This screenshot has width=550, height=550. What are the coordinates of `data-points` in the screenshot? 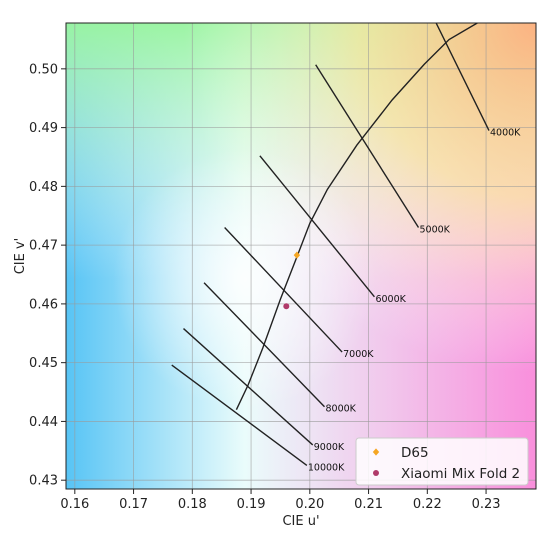 It's located at (292, 280).